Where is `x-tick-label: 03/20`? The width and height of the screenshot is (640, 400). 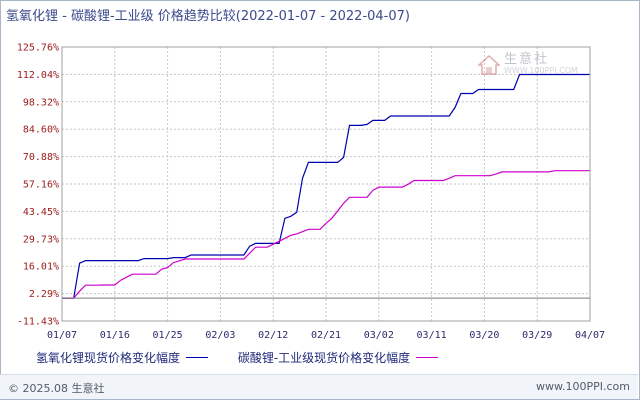 x-tick-label: 03/20 is located at coordinates (484, 335).